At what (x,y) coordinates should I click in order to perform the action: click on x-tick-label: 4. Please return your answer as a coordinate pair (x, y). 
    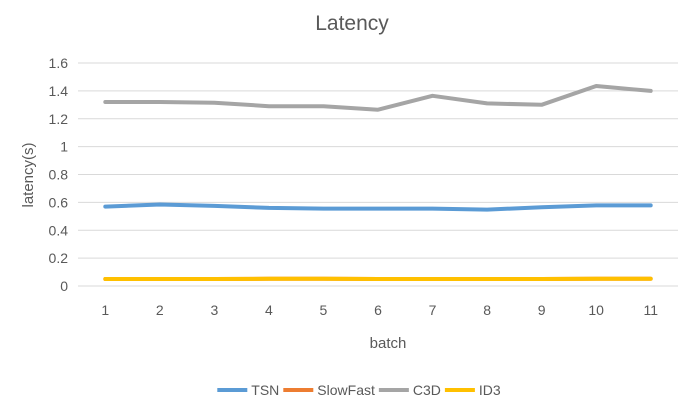
    Looking at the image, I should click on (269, 310).